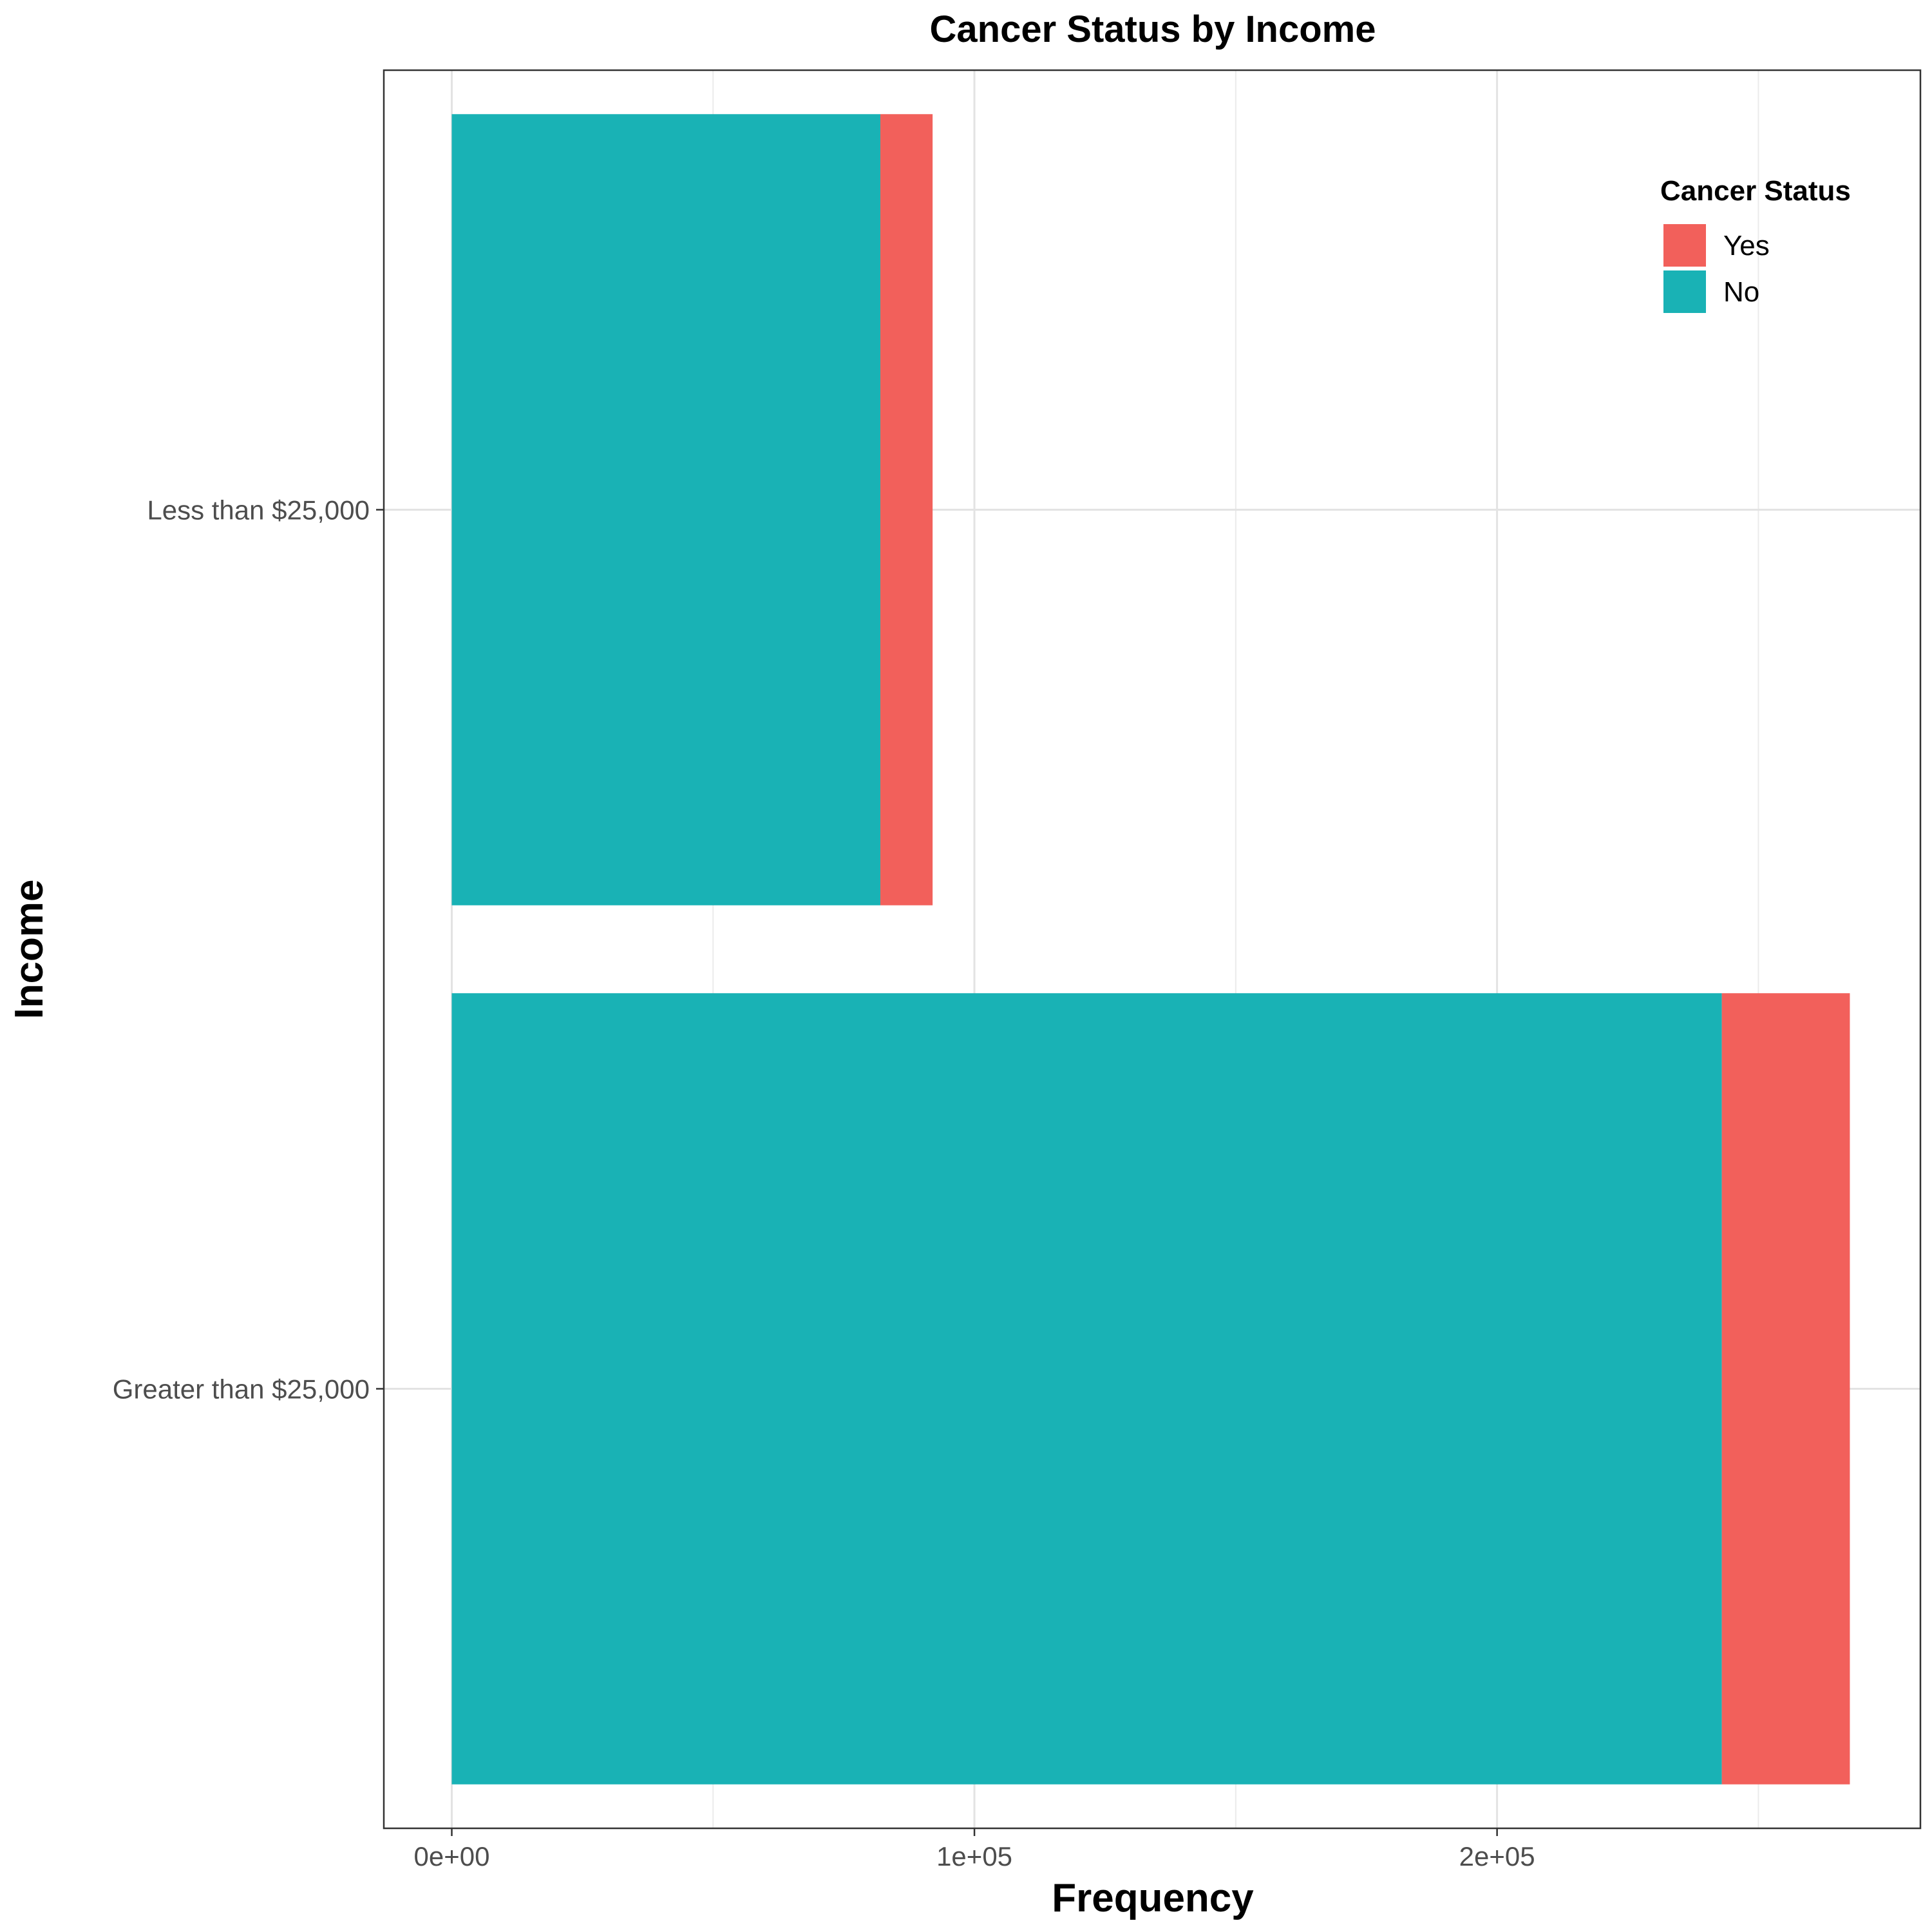  What do you see at coordinates (974, 1856) in the screenshot?
I see `x-tick-label: 1e+05` at bounding box center [974, 1856].